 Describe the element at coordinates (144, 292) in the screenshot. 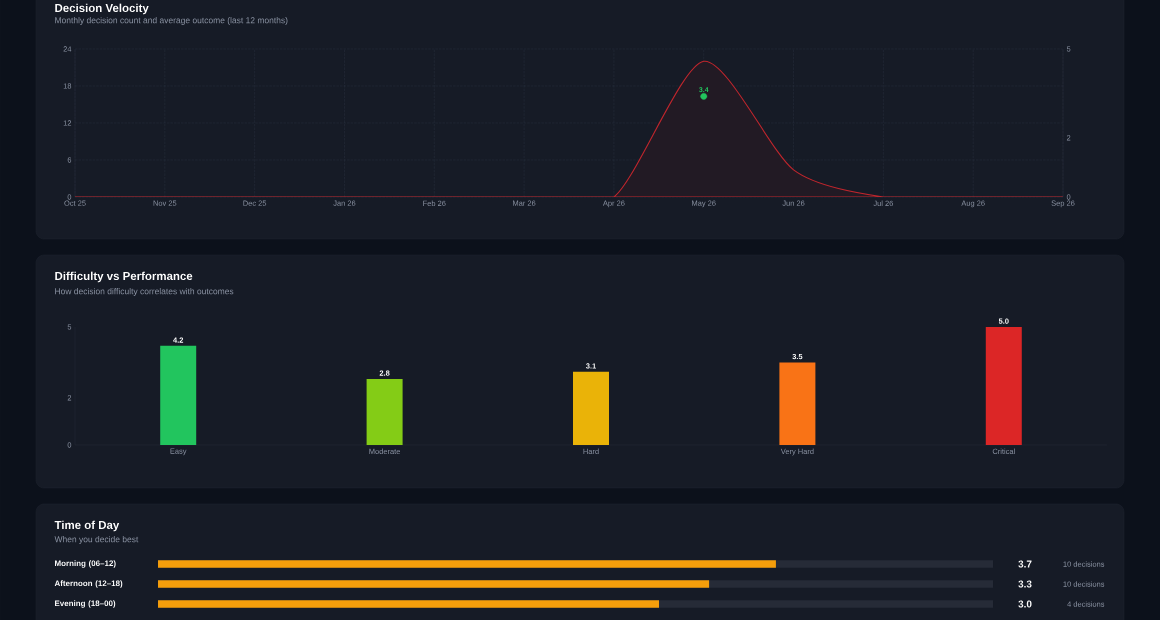

I see `chart-subtitle: How decision difficulty correlates with outcomes` at that location.